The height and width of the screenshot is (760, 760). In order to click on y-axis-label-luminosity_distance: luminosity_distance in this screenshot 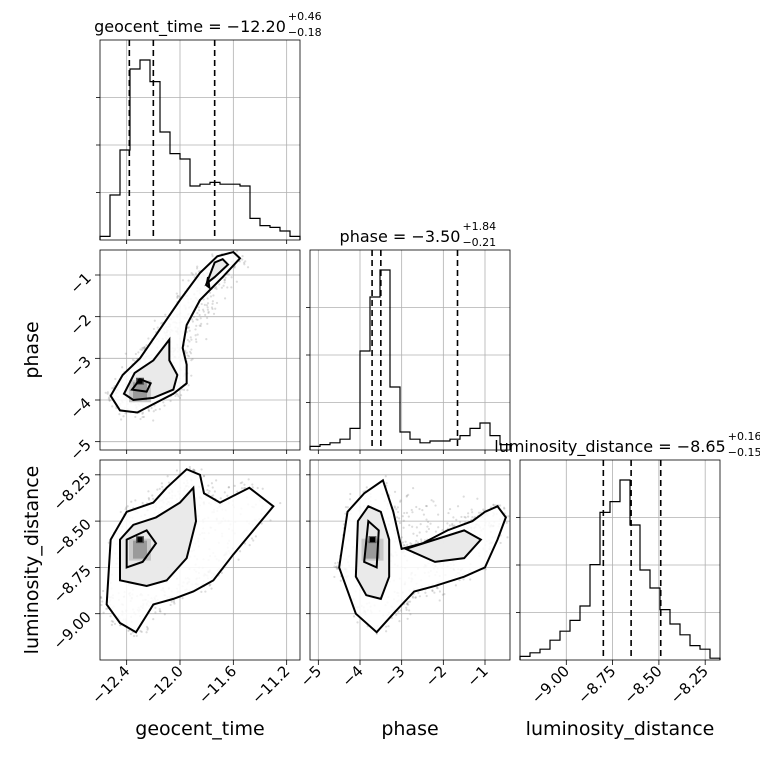, I will do `click(32, 560)`.